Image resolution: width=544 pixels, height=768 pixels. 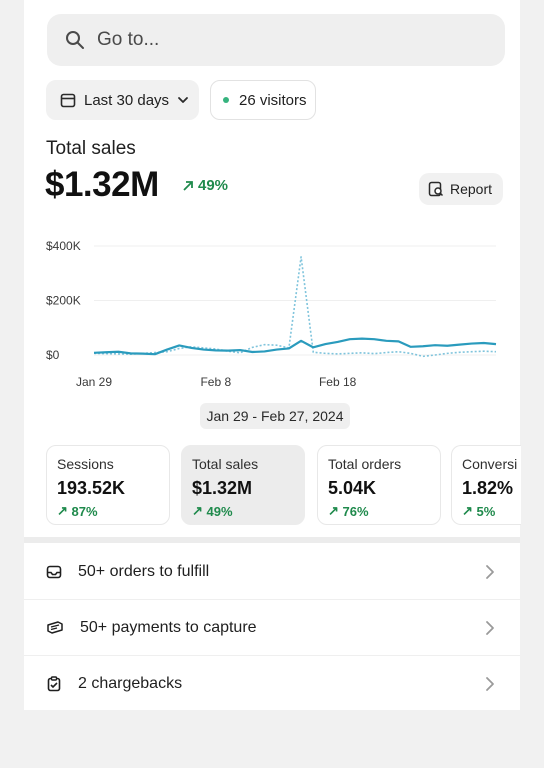 What do you see at coordinates (379, 485) in the screenshot?
I see `metric-card-total-orders: Total orders 5.04K ↗ 76%` at bounding box center [379, 485].